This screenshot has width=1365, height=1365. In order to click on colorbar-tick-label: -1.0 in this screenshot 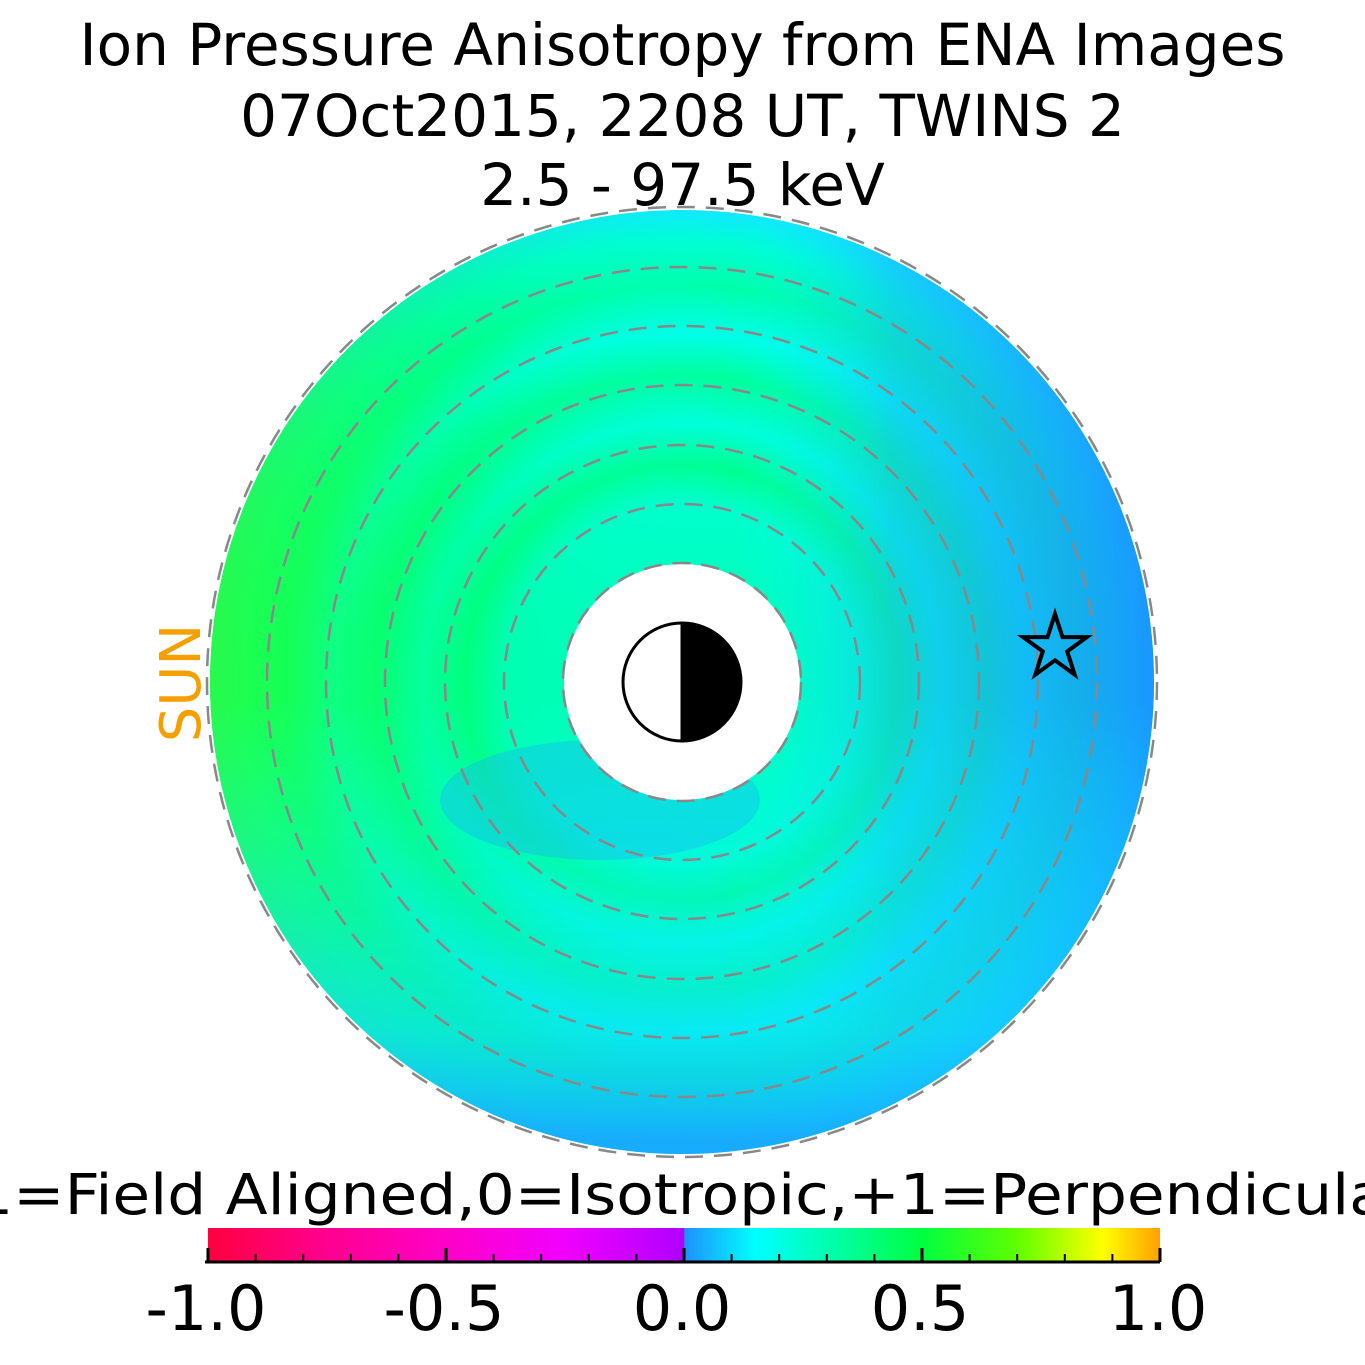, I will do `click(206, 1308)`.